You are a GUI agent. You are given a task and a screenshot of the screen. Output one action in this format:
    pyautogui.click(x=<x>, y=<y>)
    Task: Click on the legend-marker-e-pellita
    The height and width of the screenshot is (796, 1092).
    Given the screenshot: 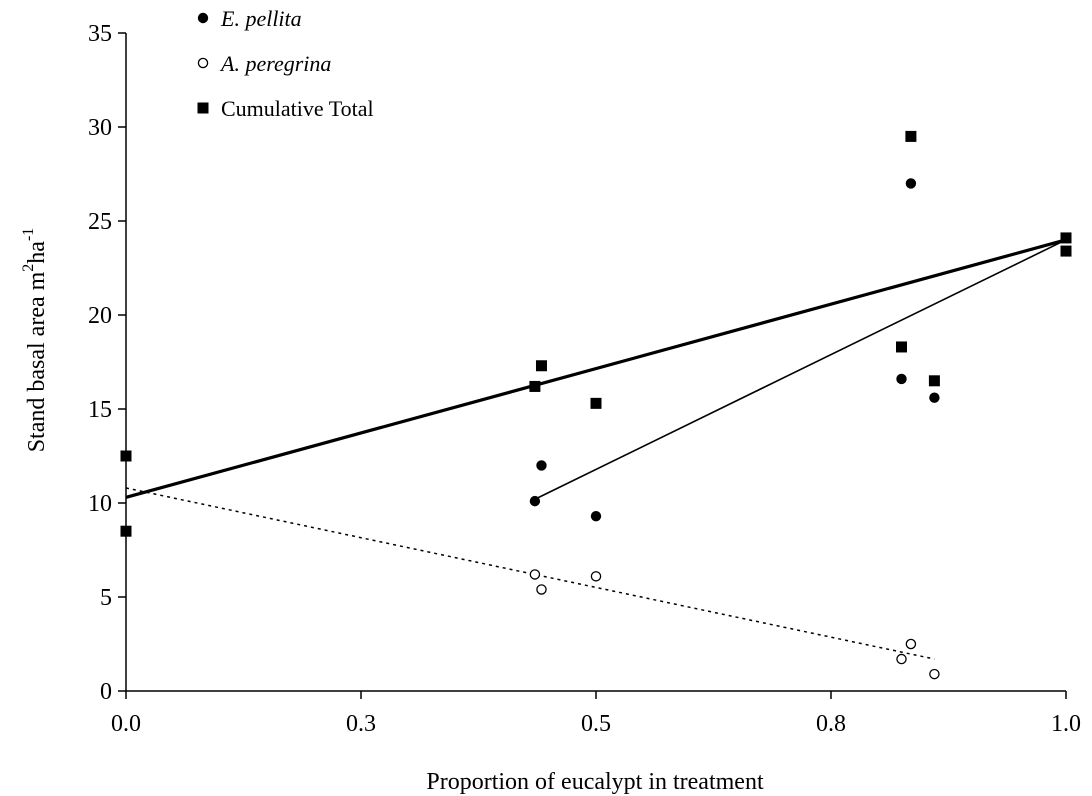 What is the action you would take?
    pyautogui.click(x=203, y=18)
    